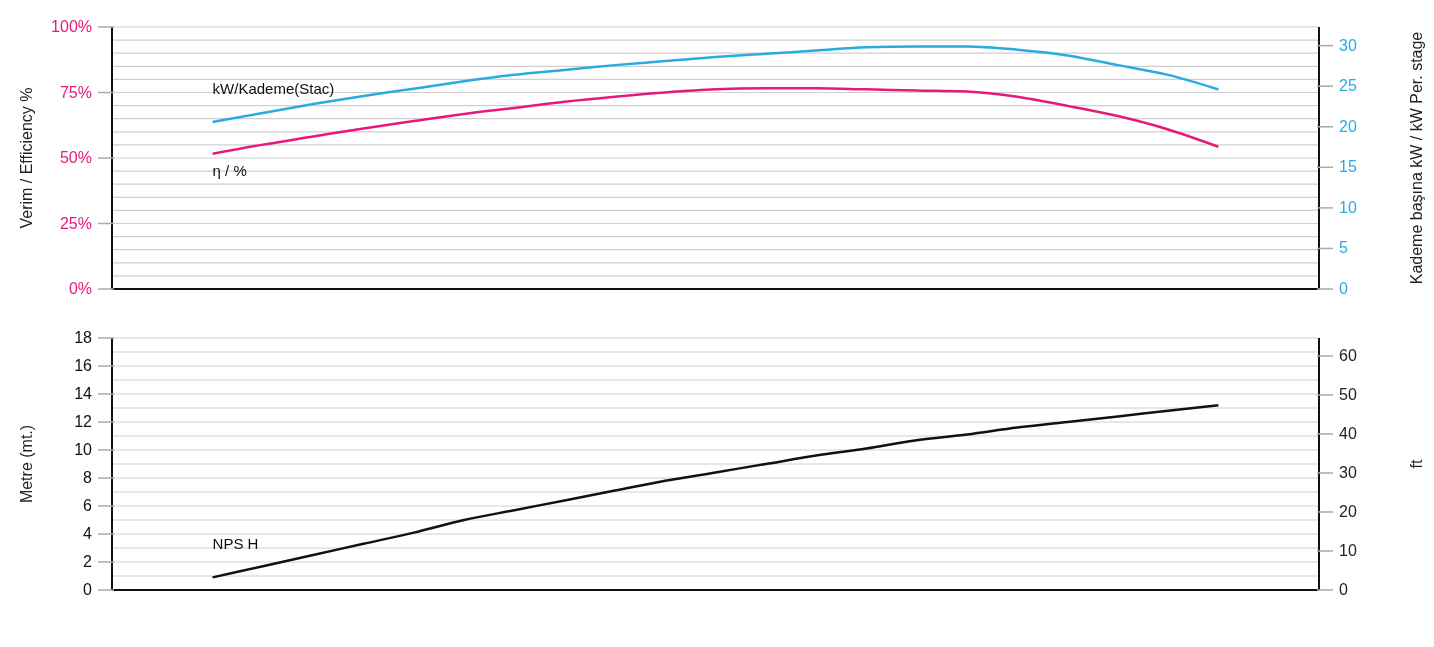 The image size is (1434, 647). What do you see at coordinates (80, 288) in the screenshot?
I see `y-tick-label: 0%` at bounding box center [80, 288].